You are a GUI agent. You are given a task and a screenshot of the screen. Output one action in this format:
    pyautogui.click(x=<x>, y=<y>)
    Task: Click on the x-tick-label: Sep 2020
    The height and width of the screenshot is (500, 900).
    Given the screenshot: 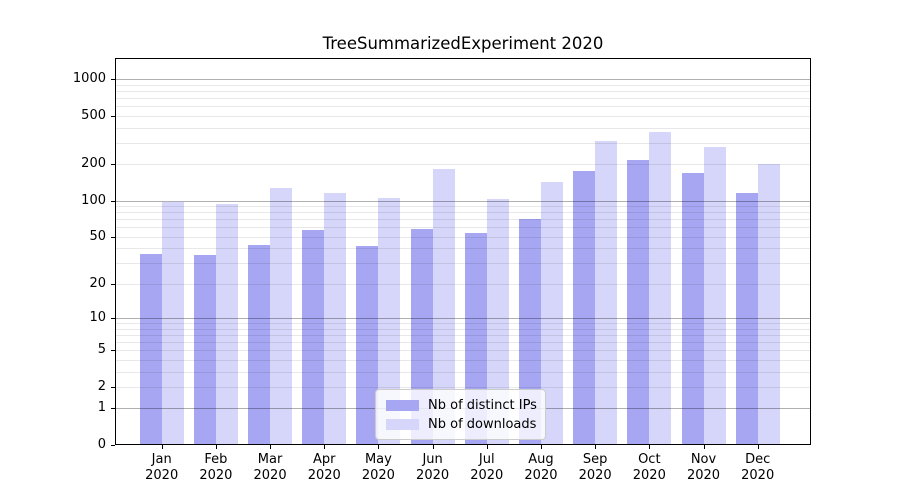 What is the action you would take?
    pyautogui.click(x=595, y=467)
    